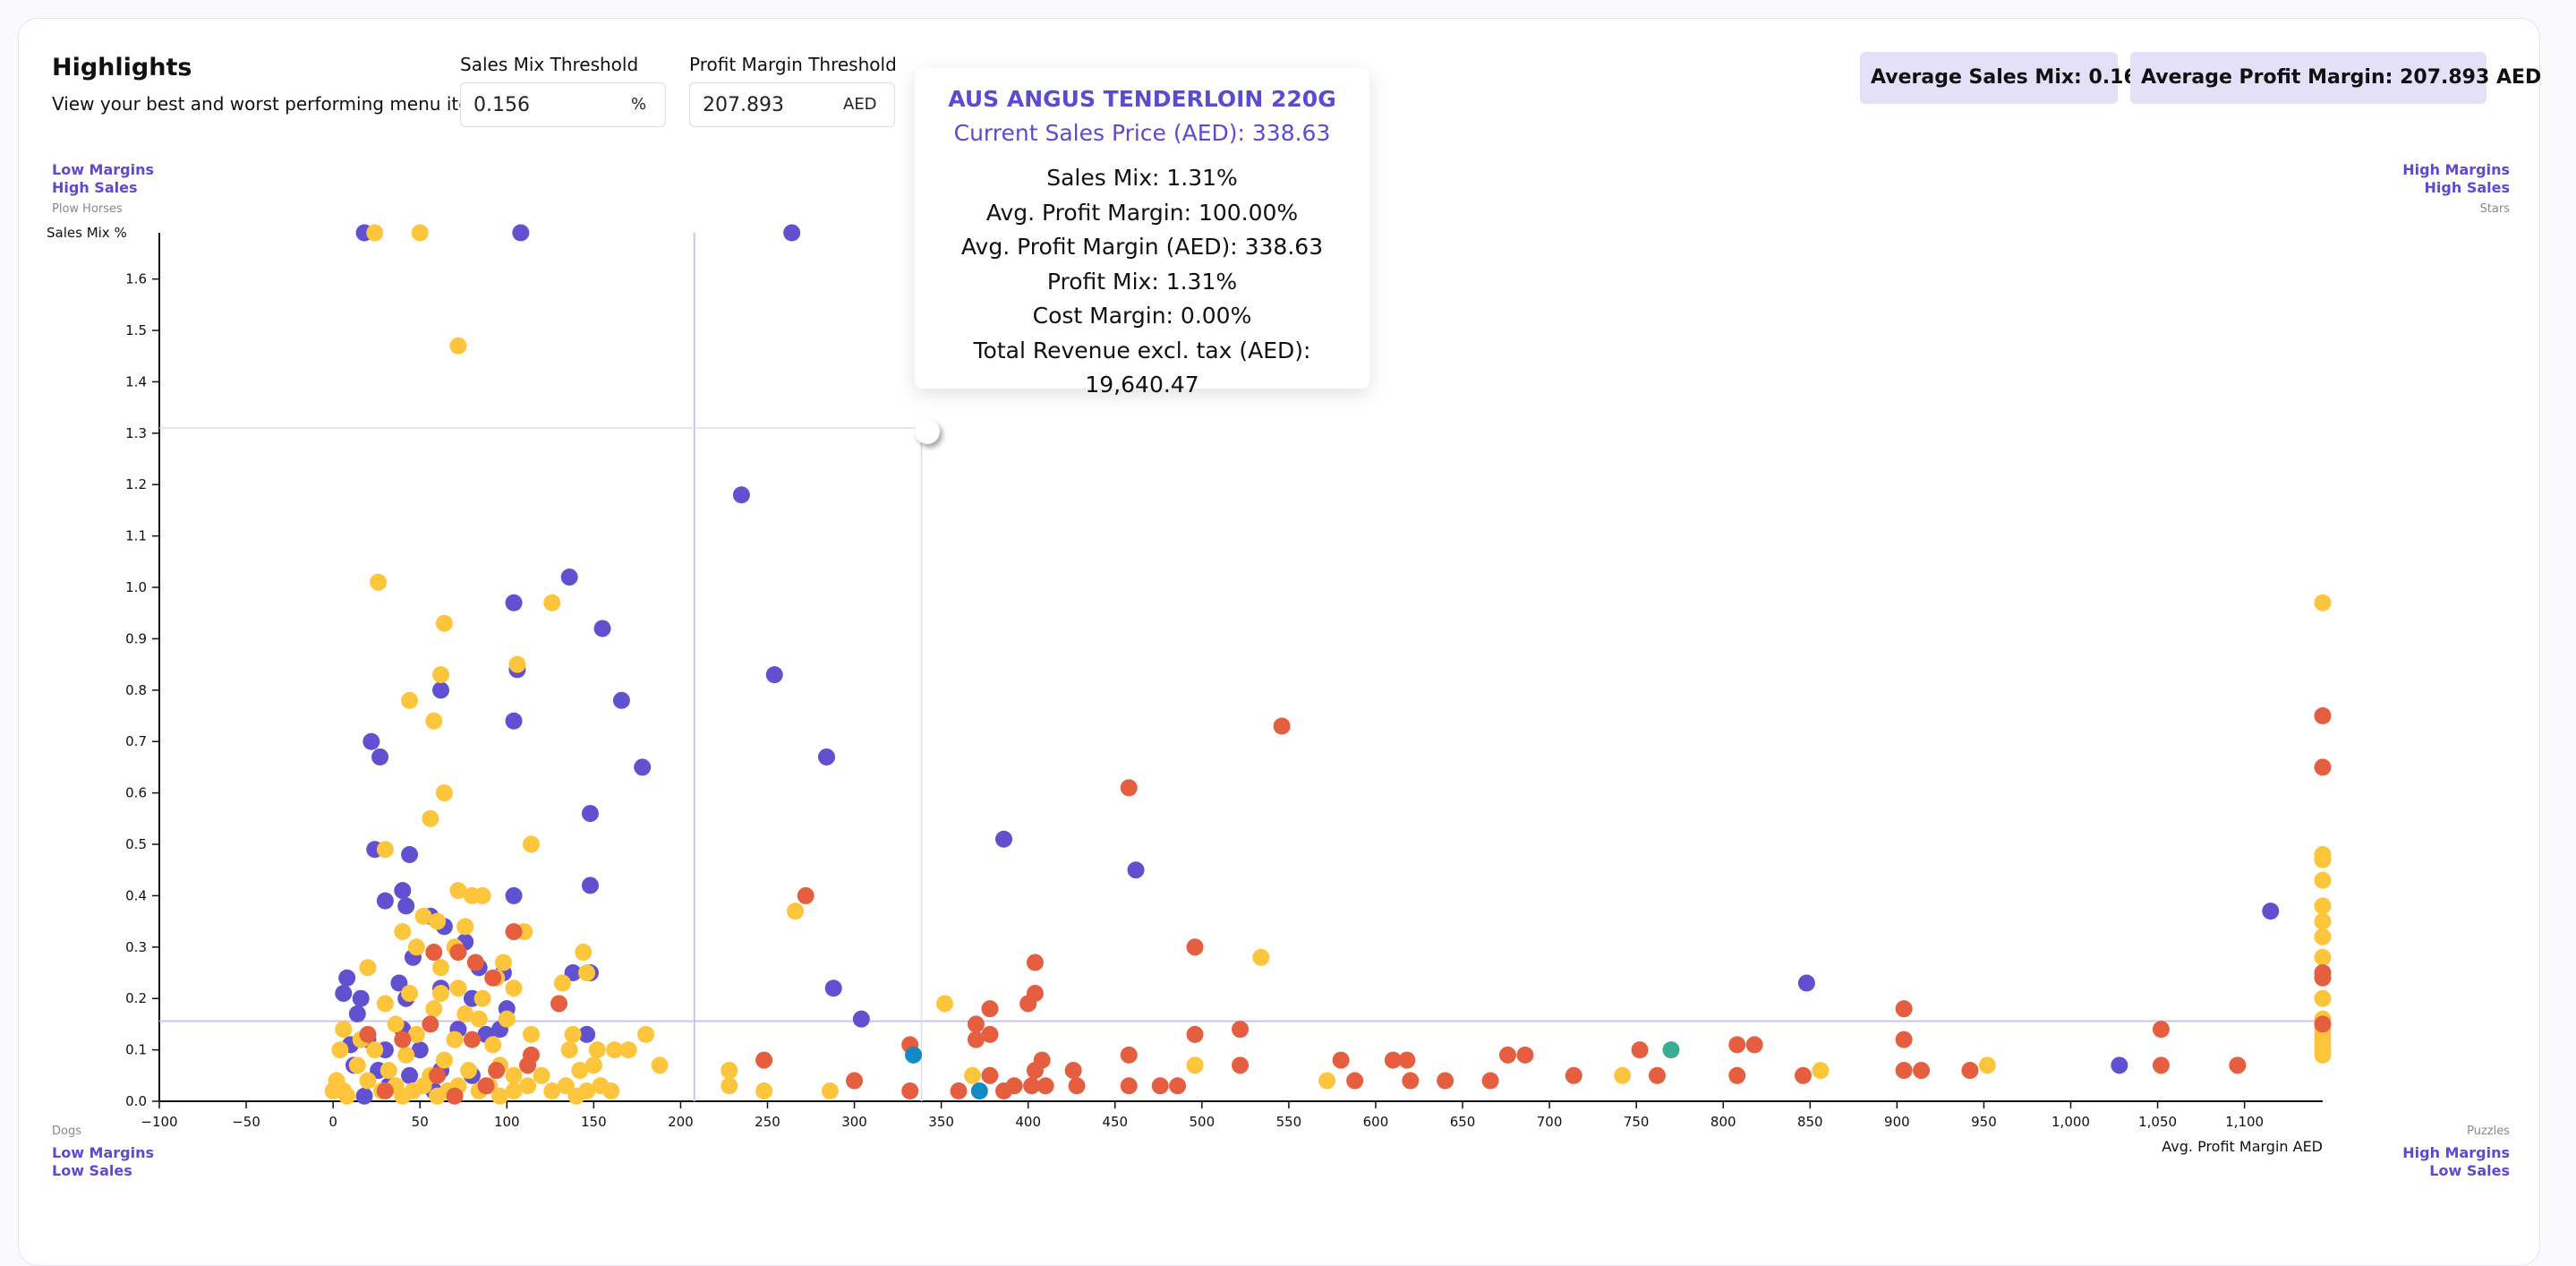 The image size is (2576, 1266). What do you see at coordinates (136, 330) in the screenshot?
I see `y-tick-label: 1.5` at bounding box center [136, 330].